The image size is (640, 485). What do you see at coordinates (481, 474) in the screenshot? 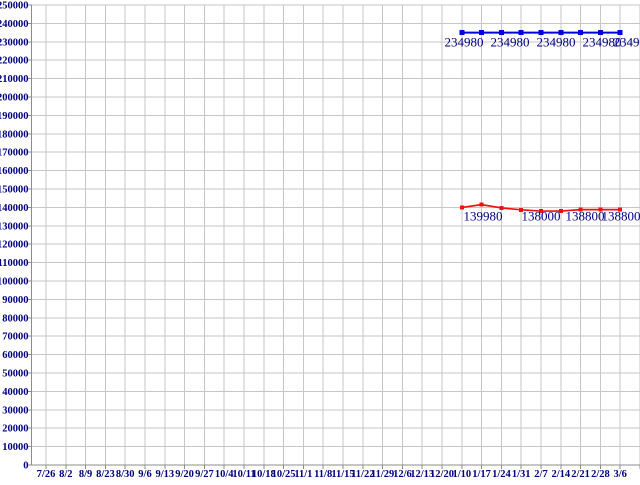
I see `x-axis-tick-label: 1/17` at bounding box center [481, 474].